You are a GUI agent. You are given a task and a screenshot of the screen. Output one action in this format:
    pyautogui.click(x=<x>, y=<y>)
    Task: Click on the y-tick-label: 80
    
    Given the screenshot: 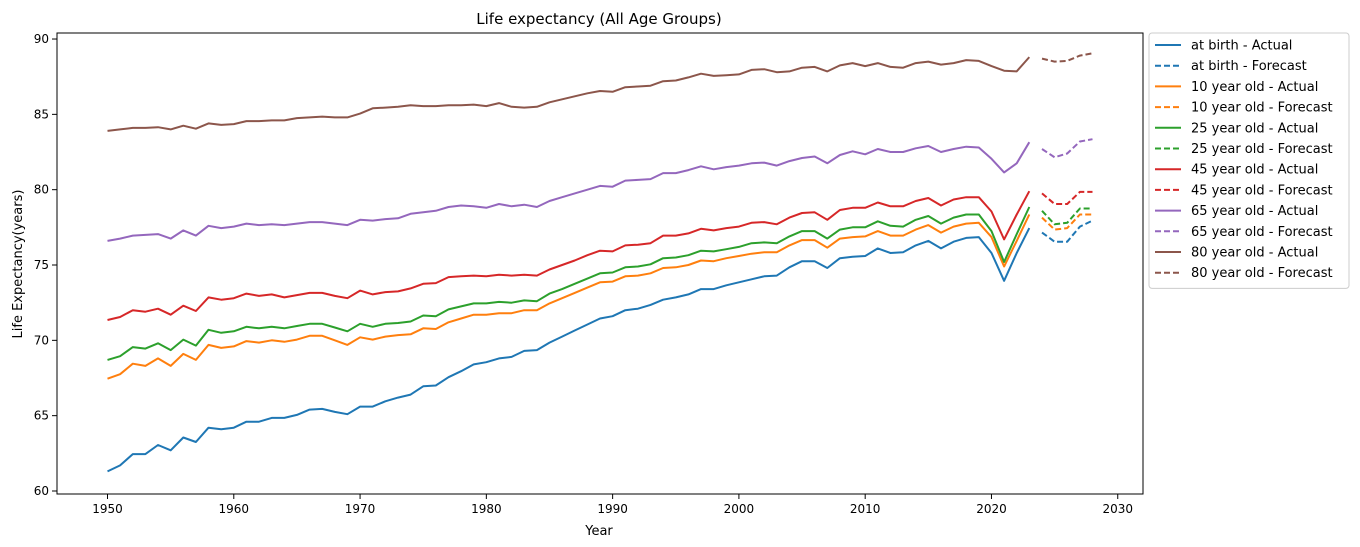 What is the action you would take?
    pyautogui.click(x=41, y=190)
    